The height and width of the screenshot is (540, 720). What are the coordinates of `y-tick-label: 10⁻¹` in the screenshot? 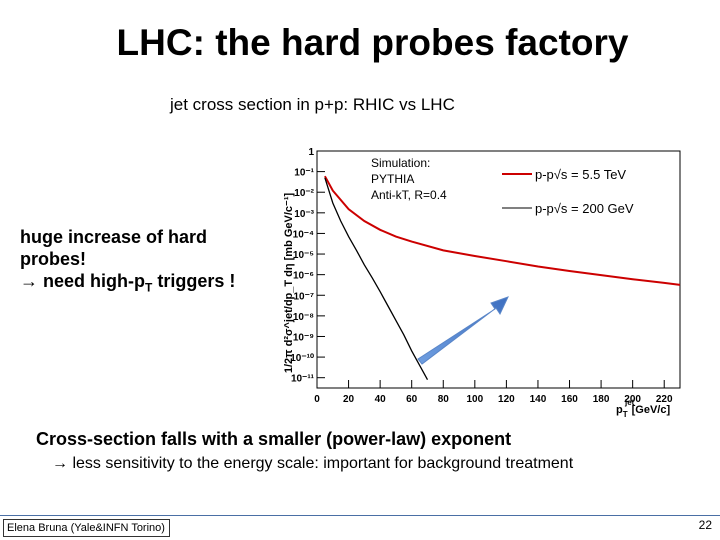 It's located at (304, 173).